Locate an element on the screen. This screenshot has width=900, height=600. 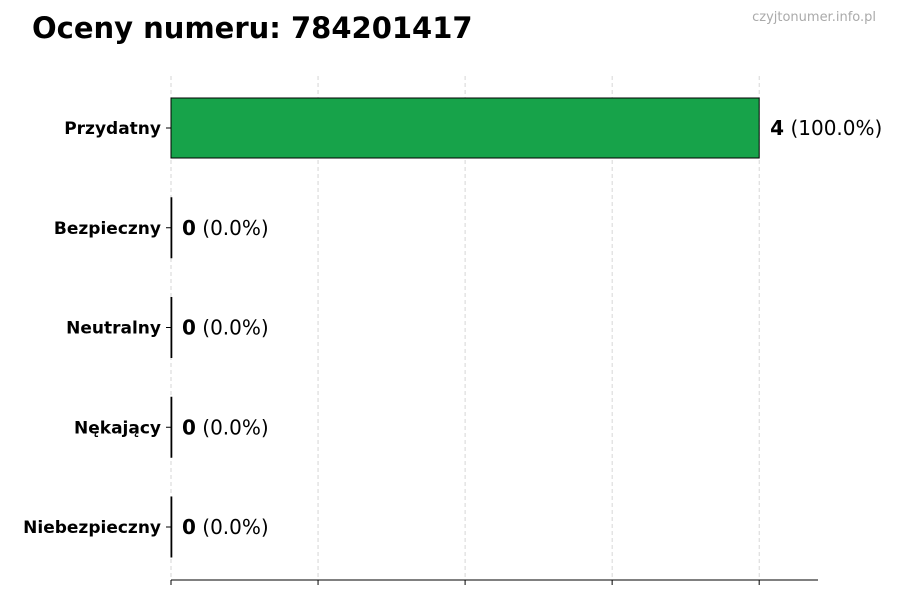
category-label: Bezpieczny is located at coordinates (107, 229).